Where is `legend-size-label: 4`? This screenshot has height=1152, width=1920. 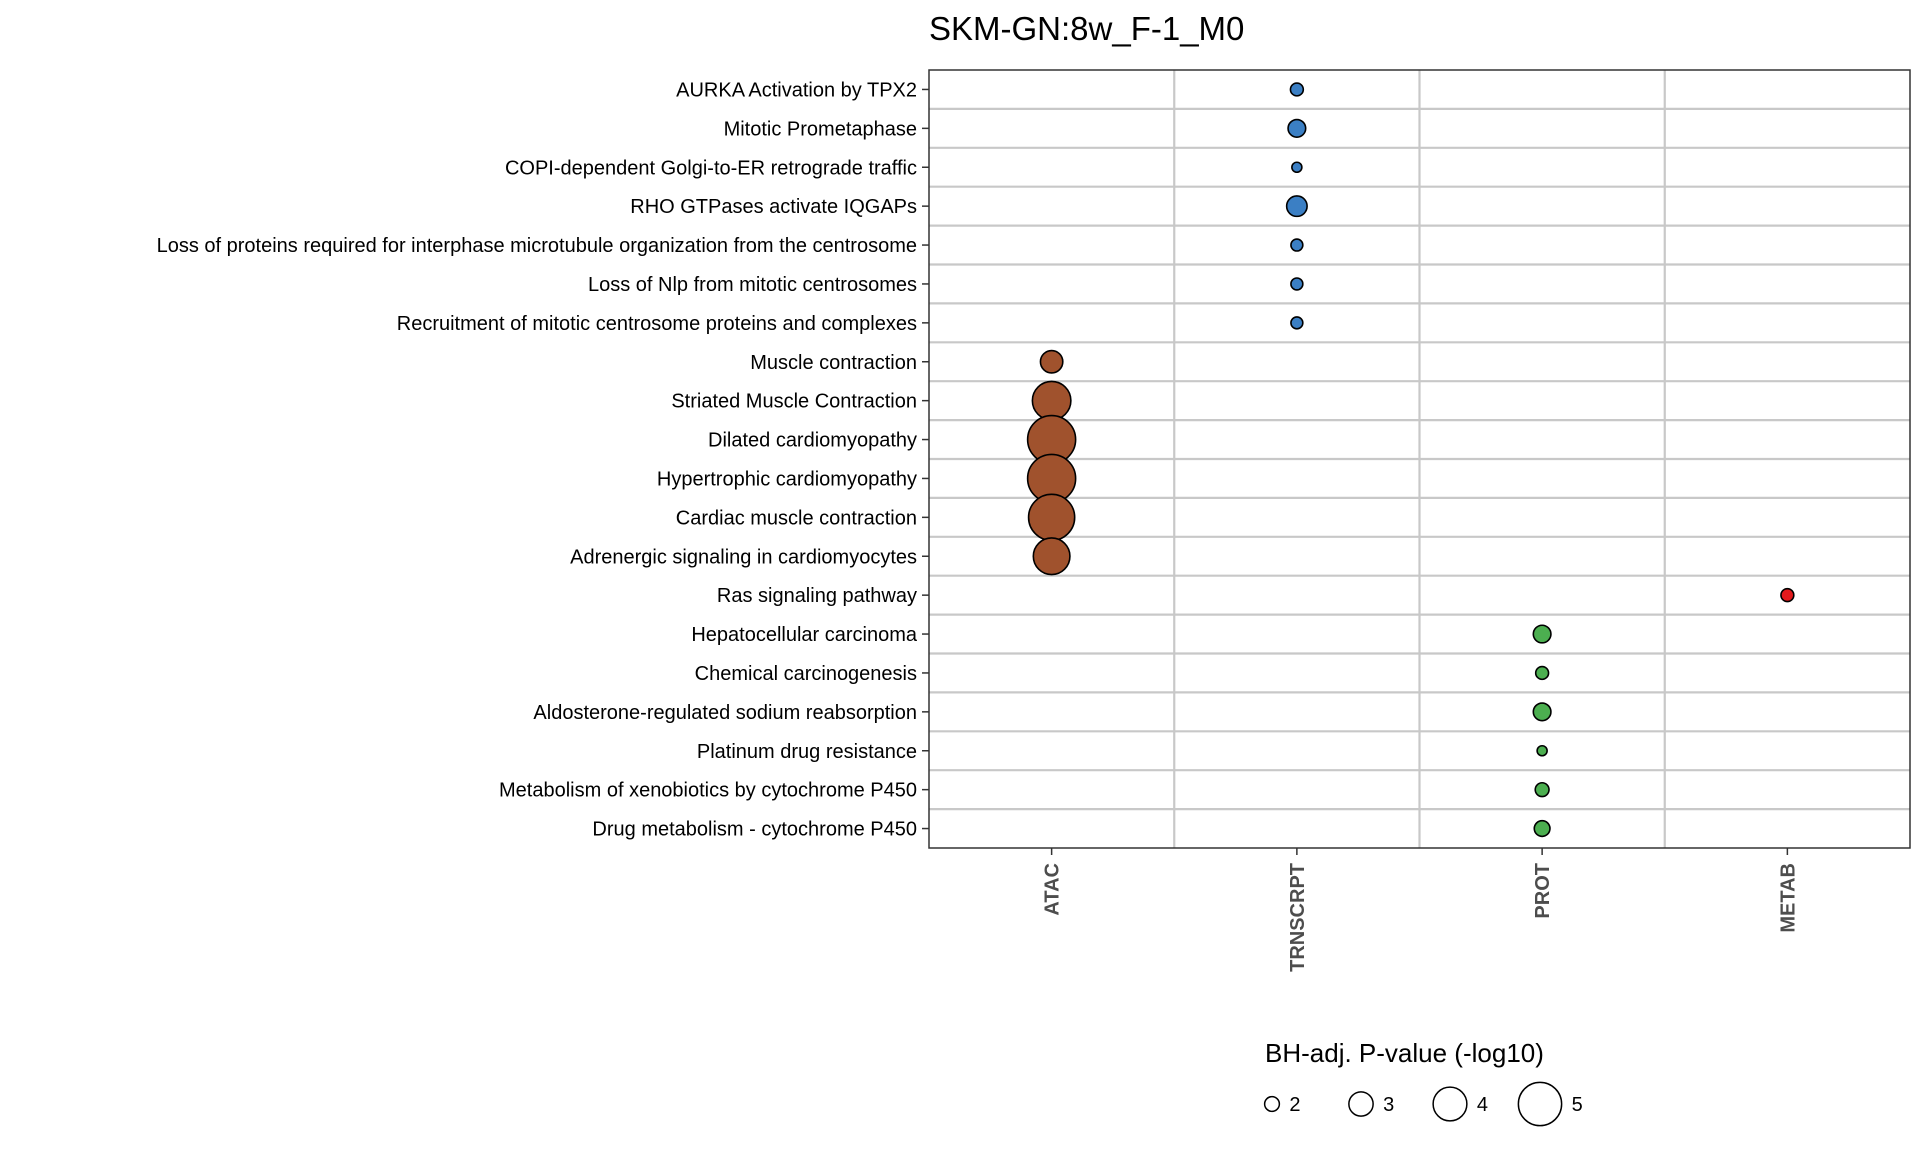
legend-size-label: 4 is located at coordinates (1482, 1105).